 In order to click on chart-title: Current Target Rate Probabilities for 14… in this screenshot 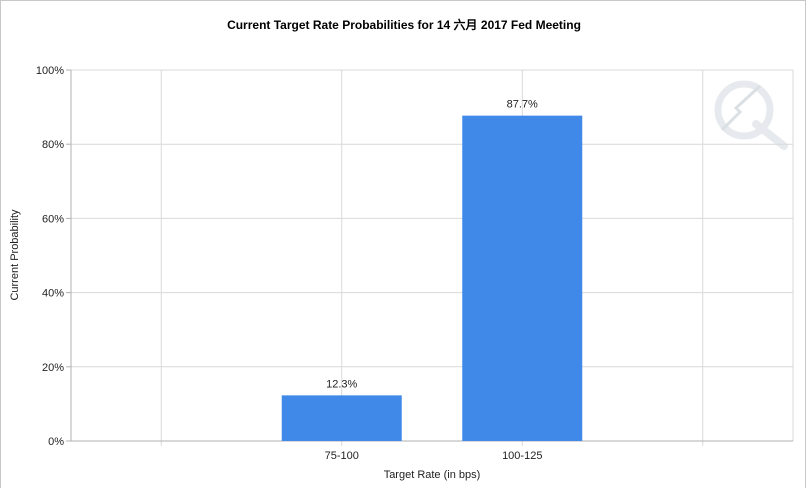, I will do `click(404, 25)`.